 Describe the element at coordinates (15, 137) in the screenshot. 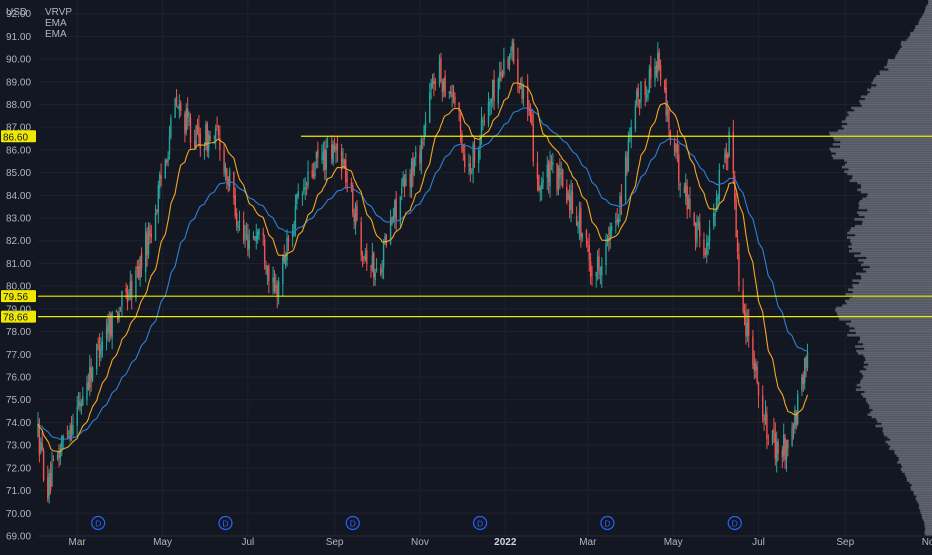

I see `level-price-label: 86.60` at that location.